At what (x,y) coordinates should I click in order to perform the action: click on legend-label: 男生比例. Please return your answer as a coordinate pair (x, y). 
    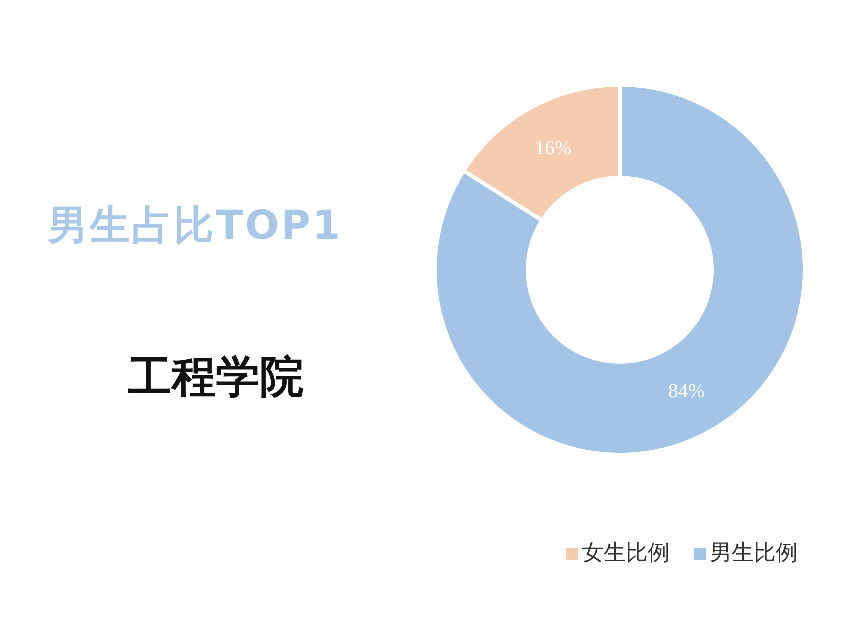
    Looking at the image, I should click on (754, 553).